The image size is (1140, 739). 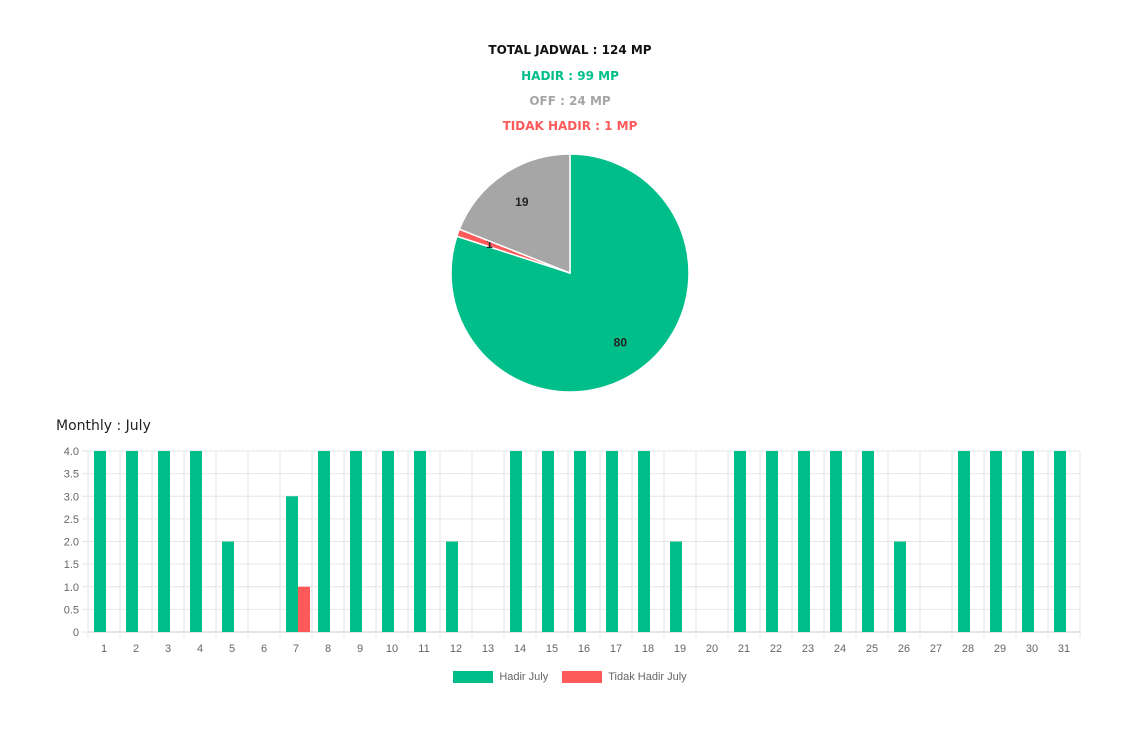 I want to click on x-tick-label: 30, so click(x=1032, y=649).